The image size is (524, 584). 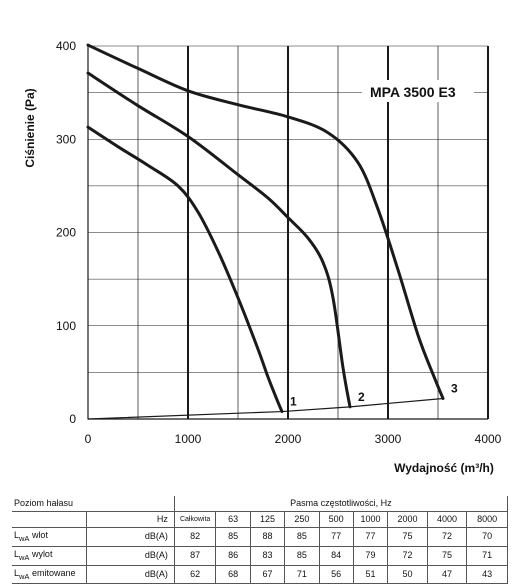 What do you see at coordinates (293, 402) in the screenshot?
I see `curve-label-1: 1` at bounding box center [293, 402].